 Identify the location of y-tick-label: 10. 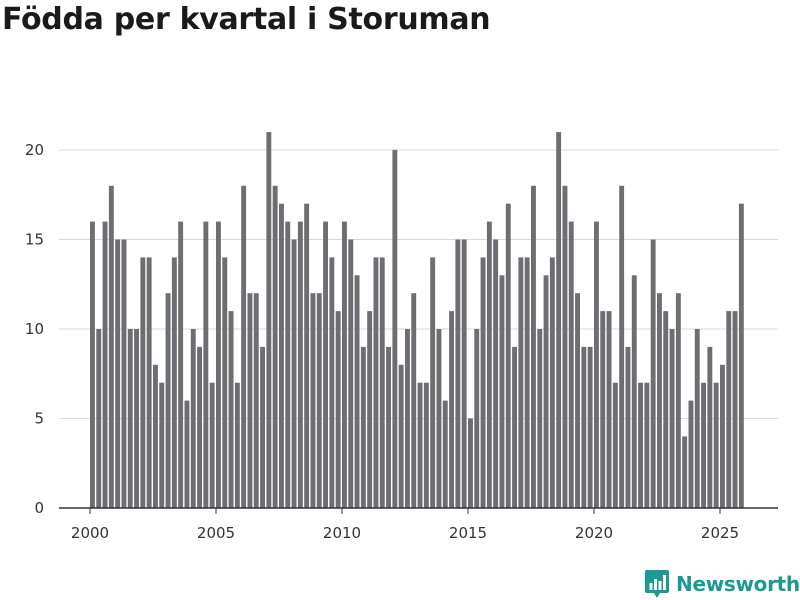
(34, 329).